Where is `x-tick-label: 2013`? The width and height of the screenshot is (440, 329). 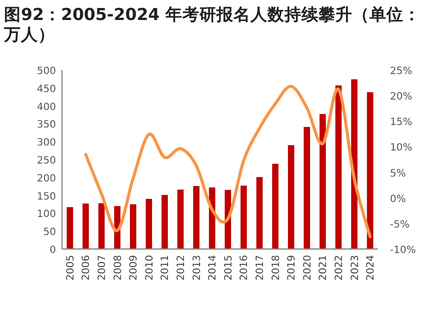 x-tick-label: 2013 is located at coordinates (197, 267).